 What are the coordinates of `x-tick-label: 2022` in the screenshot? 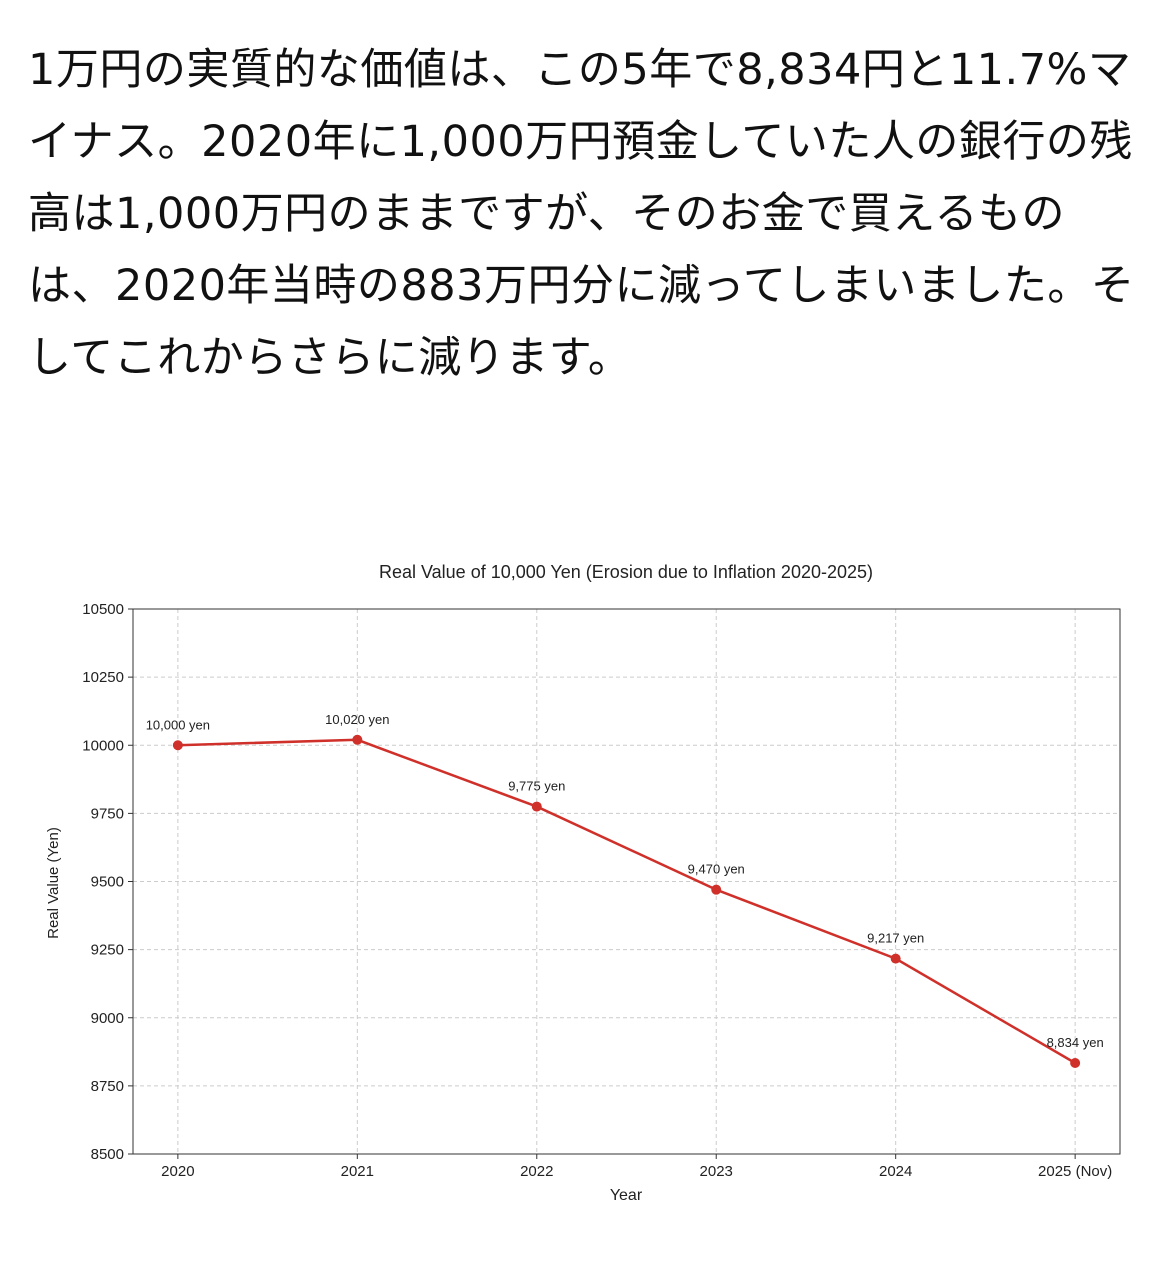 It's located at (536, 1171).